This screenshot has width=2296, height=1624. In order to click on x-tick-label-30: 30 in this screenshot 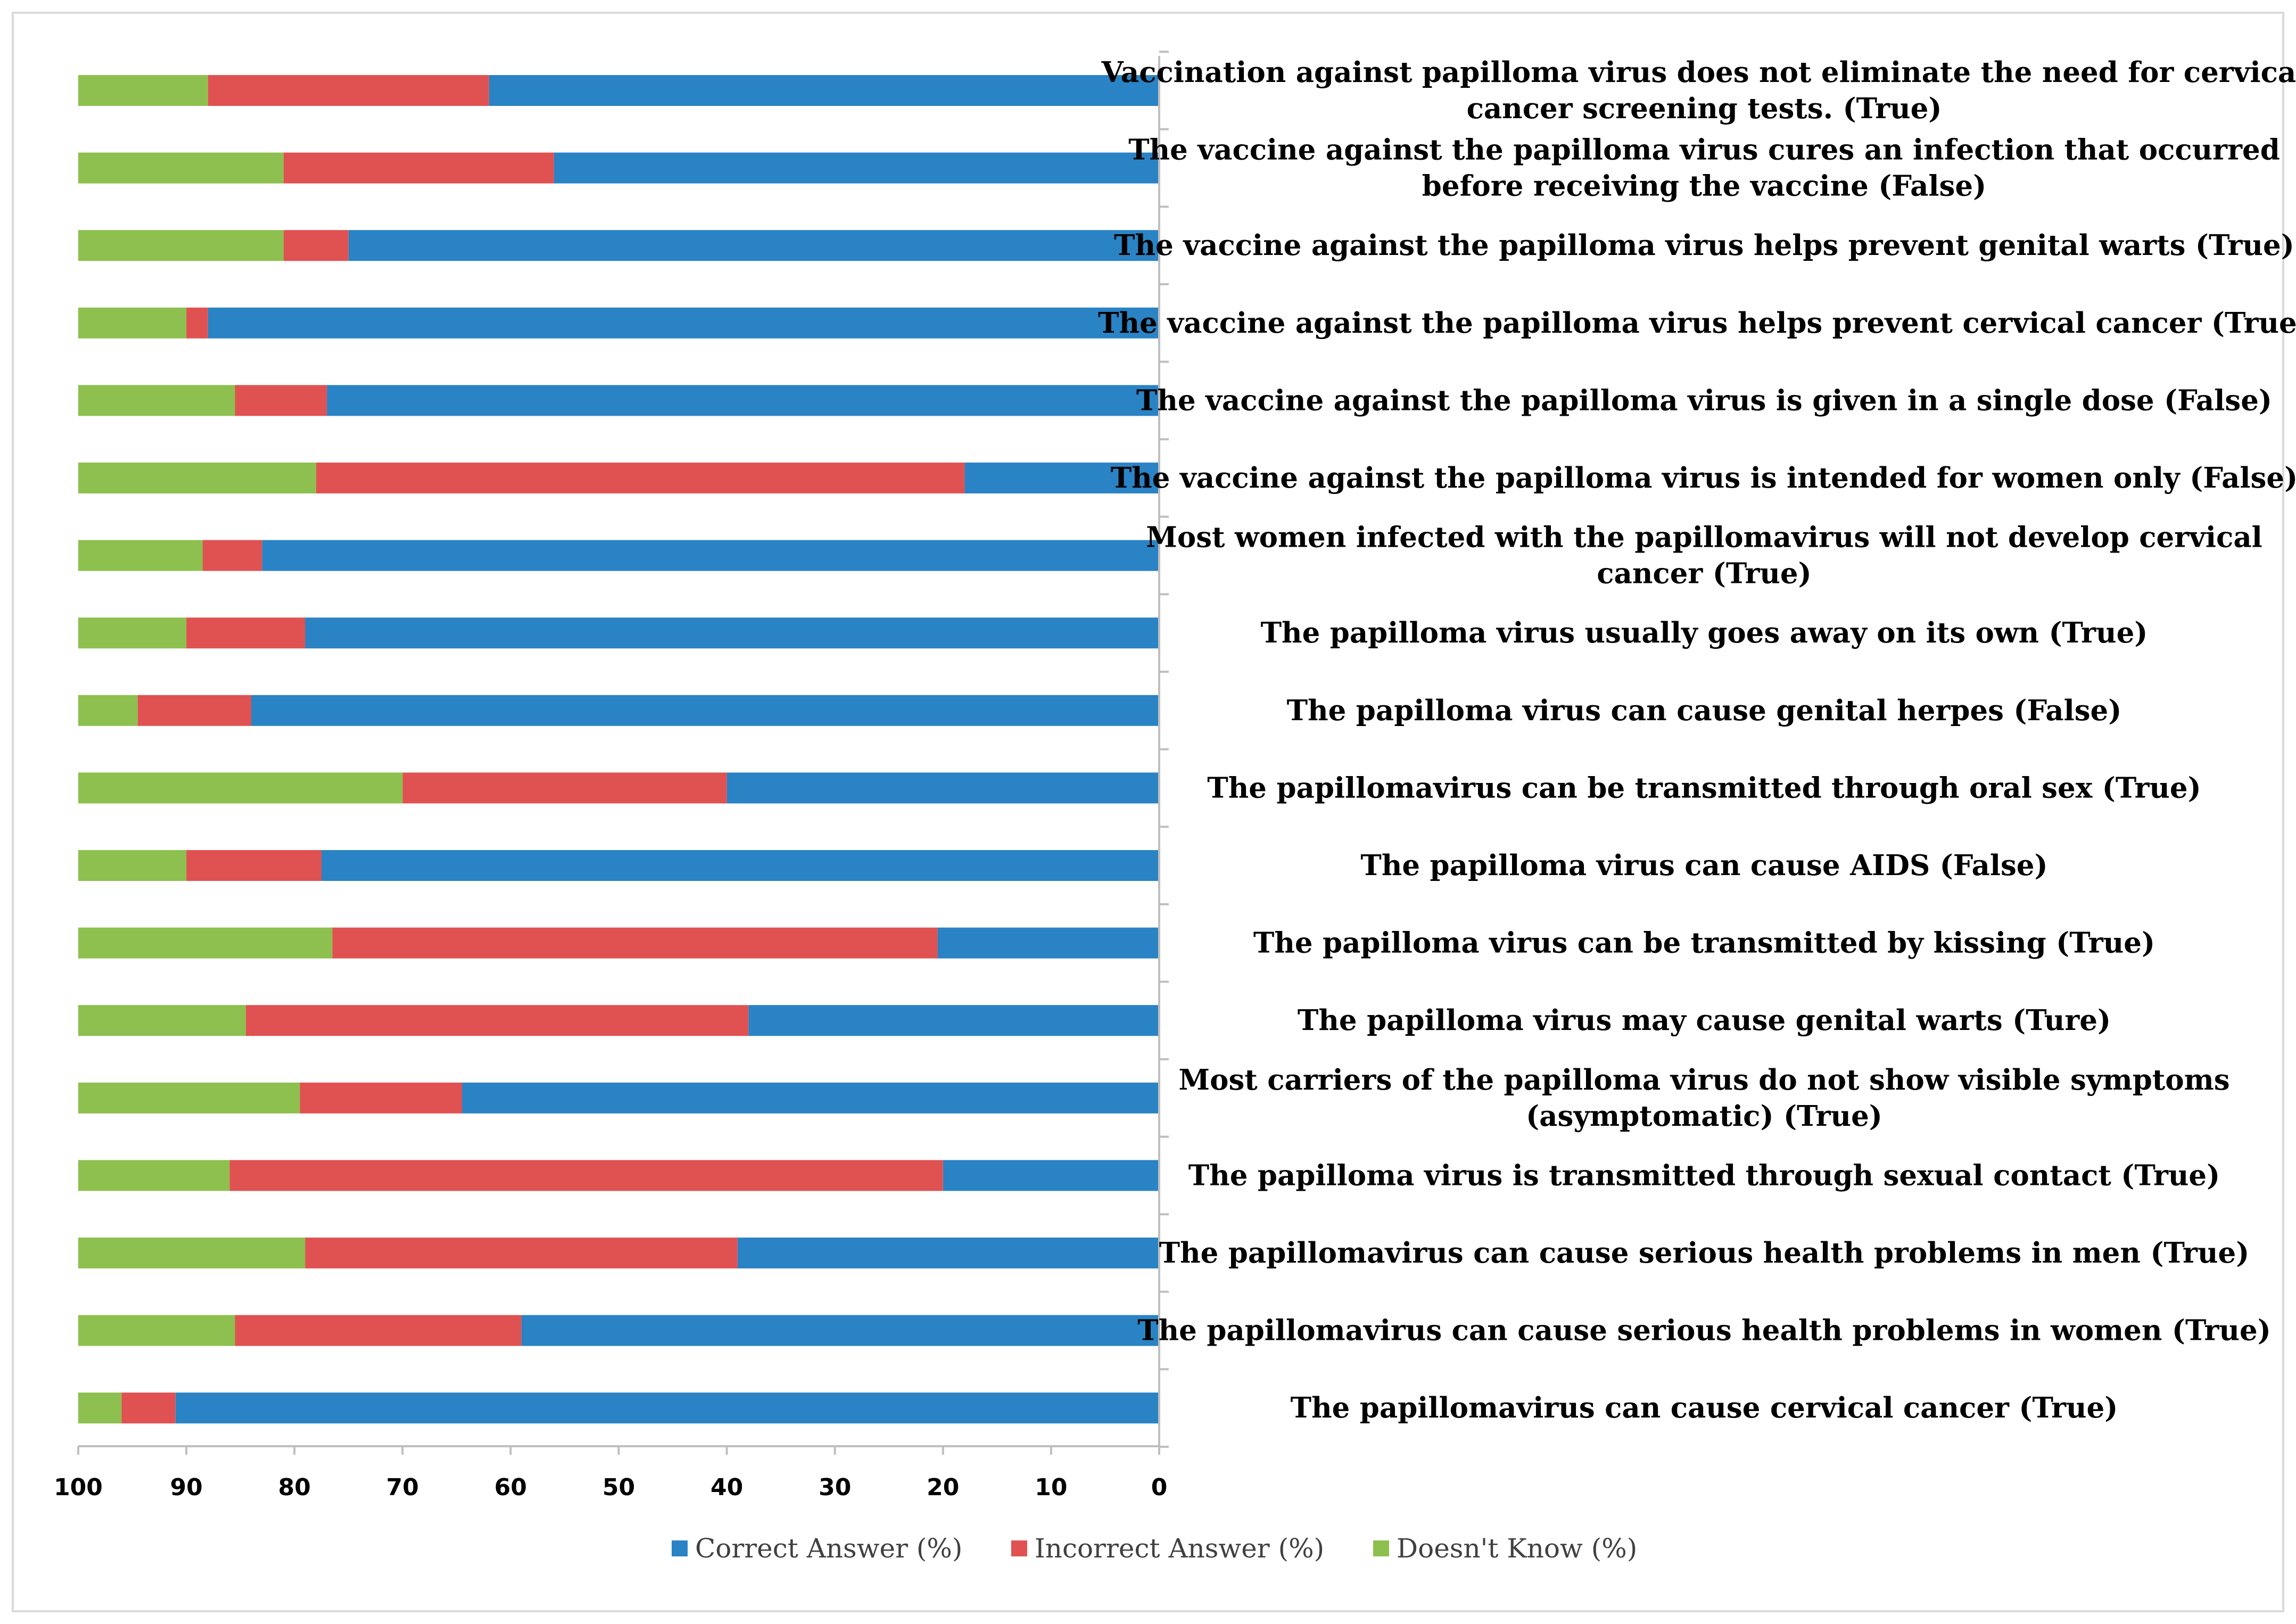, I will do `click(835, 1487)`.